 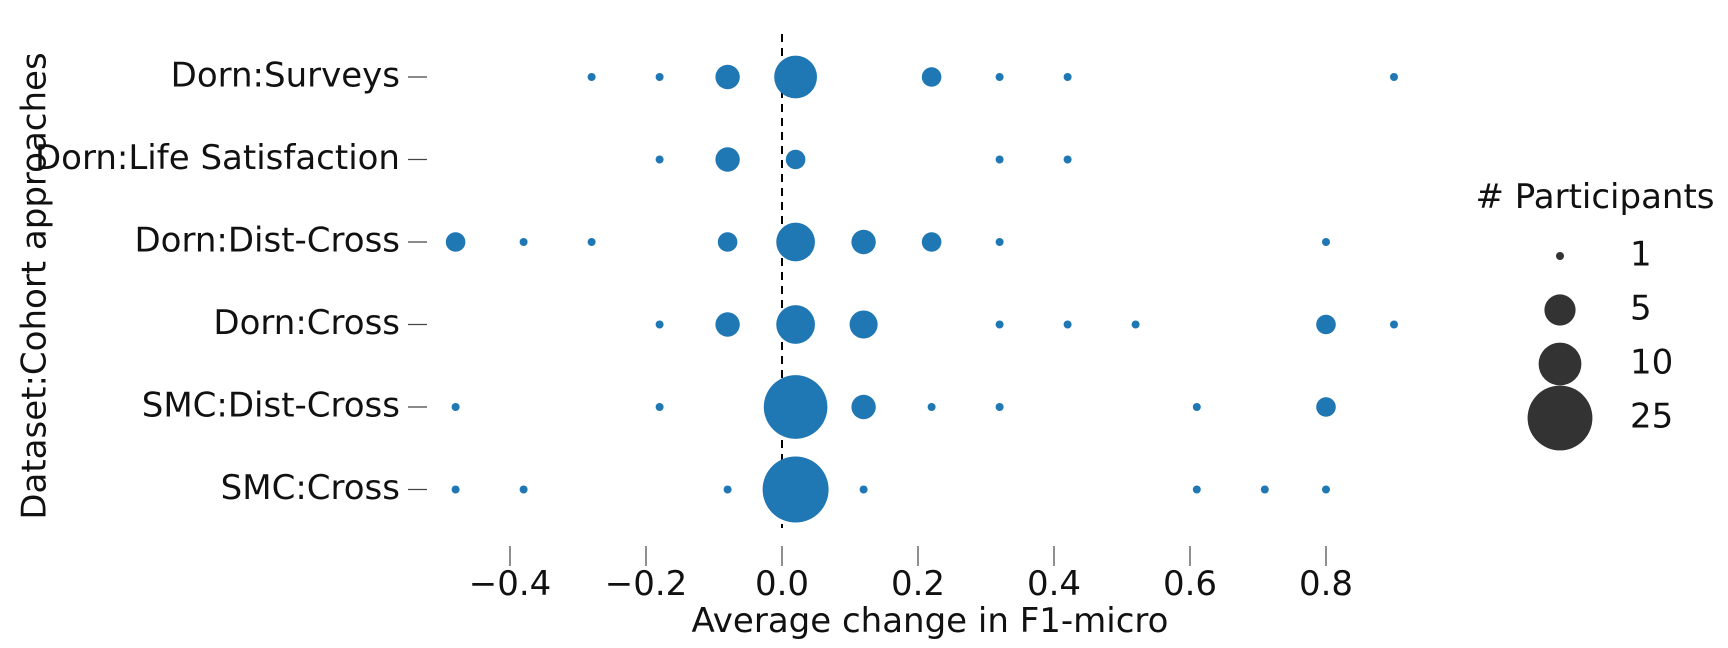 I want to click on x-tick-label: 0.0, so click(x=782, y=584).